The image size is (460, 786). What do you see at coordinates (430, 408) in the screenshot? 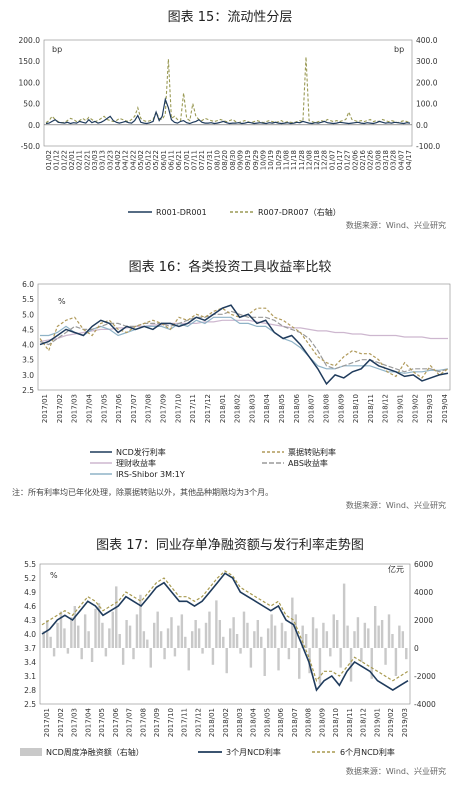
I see `chart16-x-tick: 2019/03` at bounding box center [430, 408].